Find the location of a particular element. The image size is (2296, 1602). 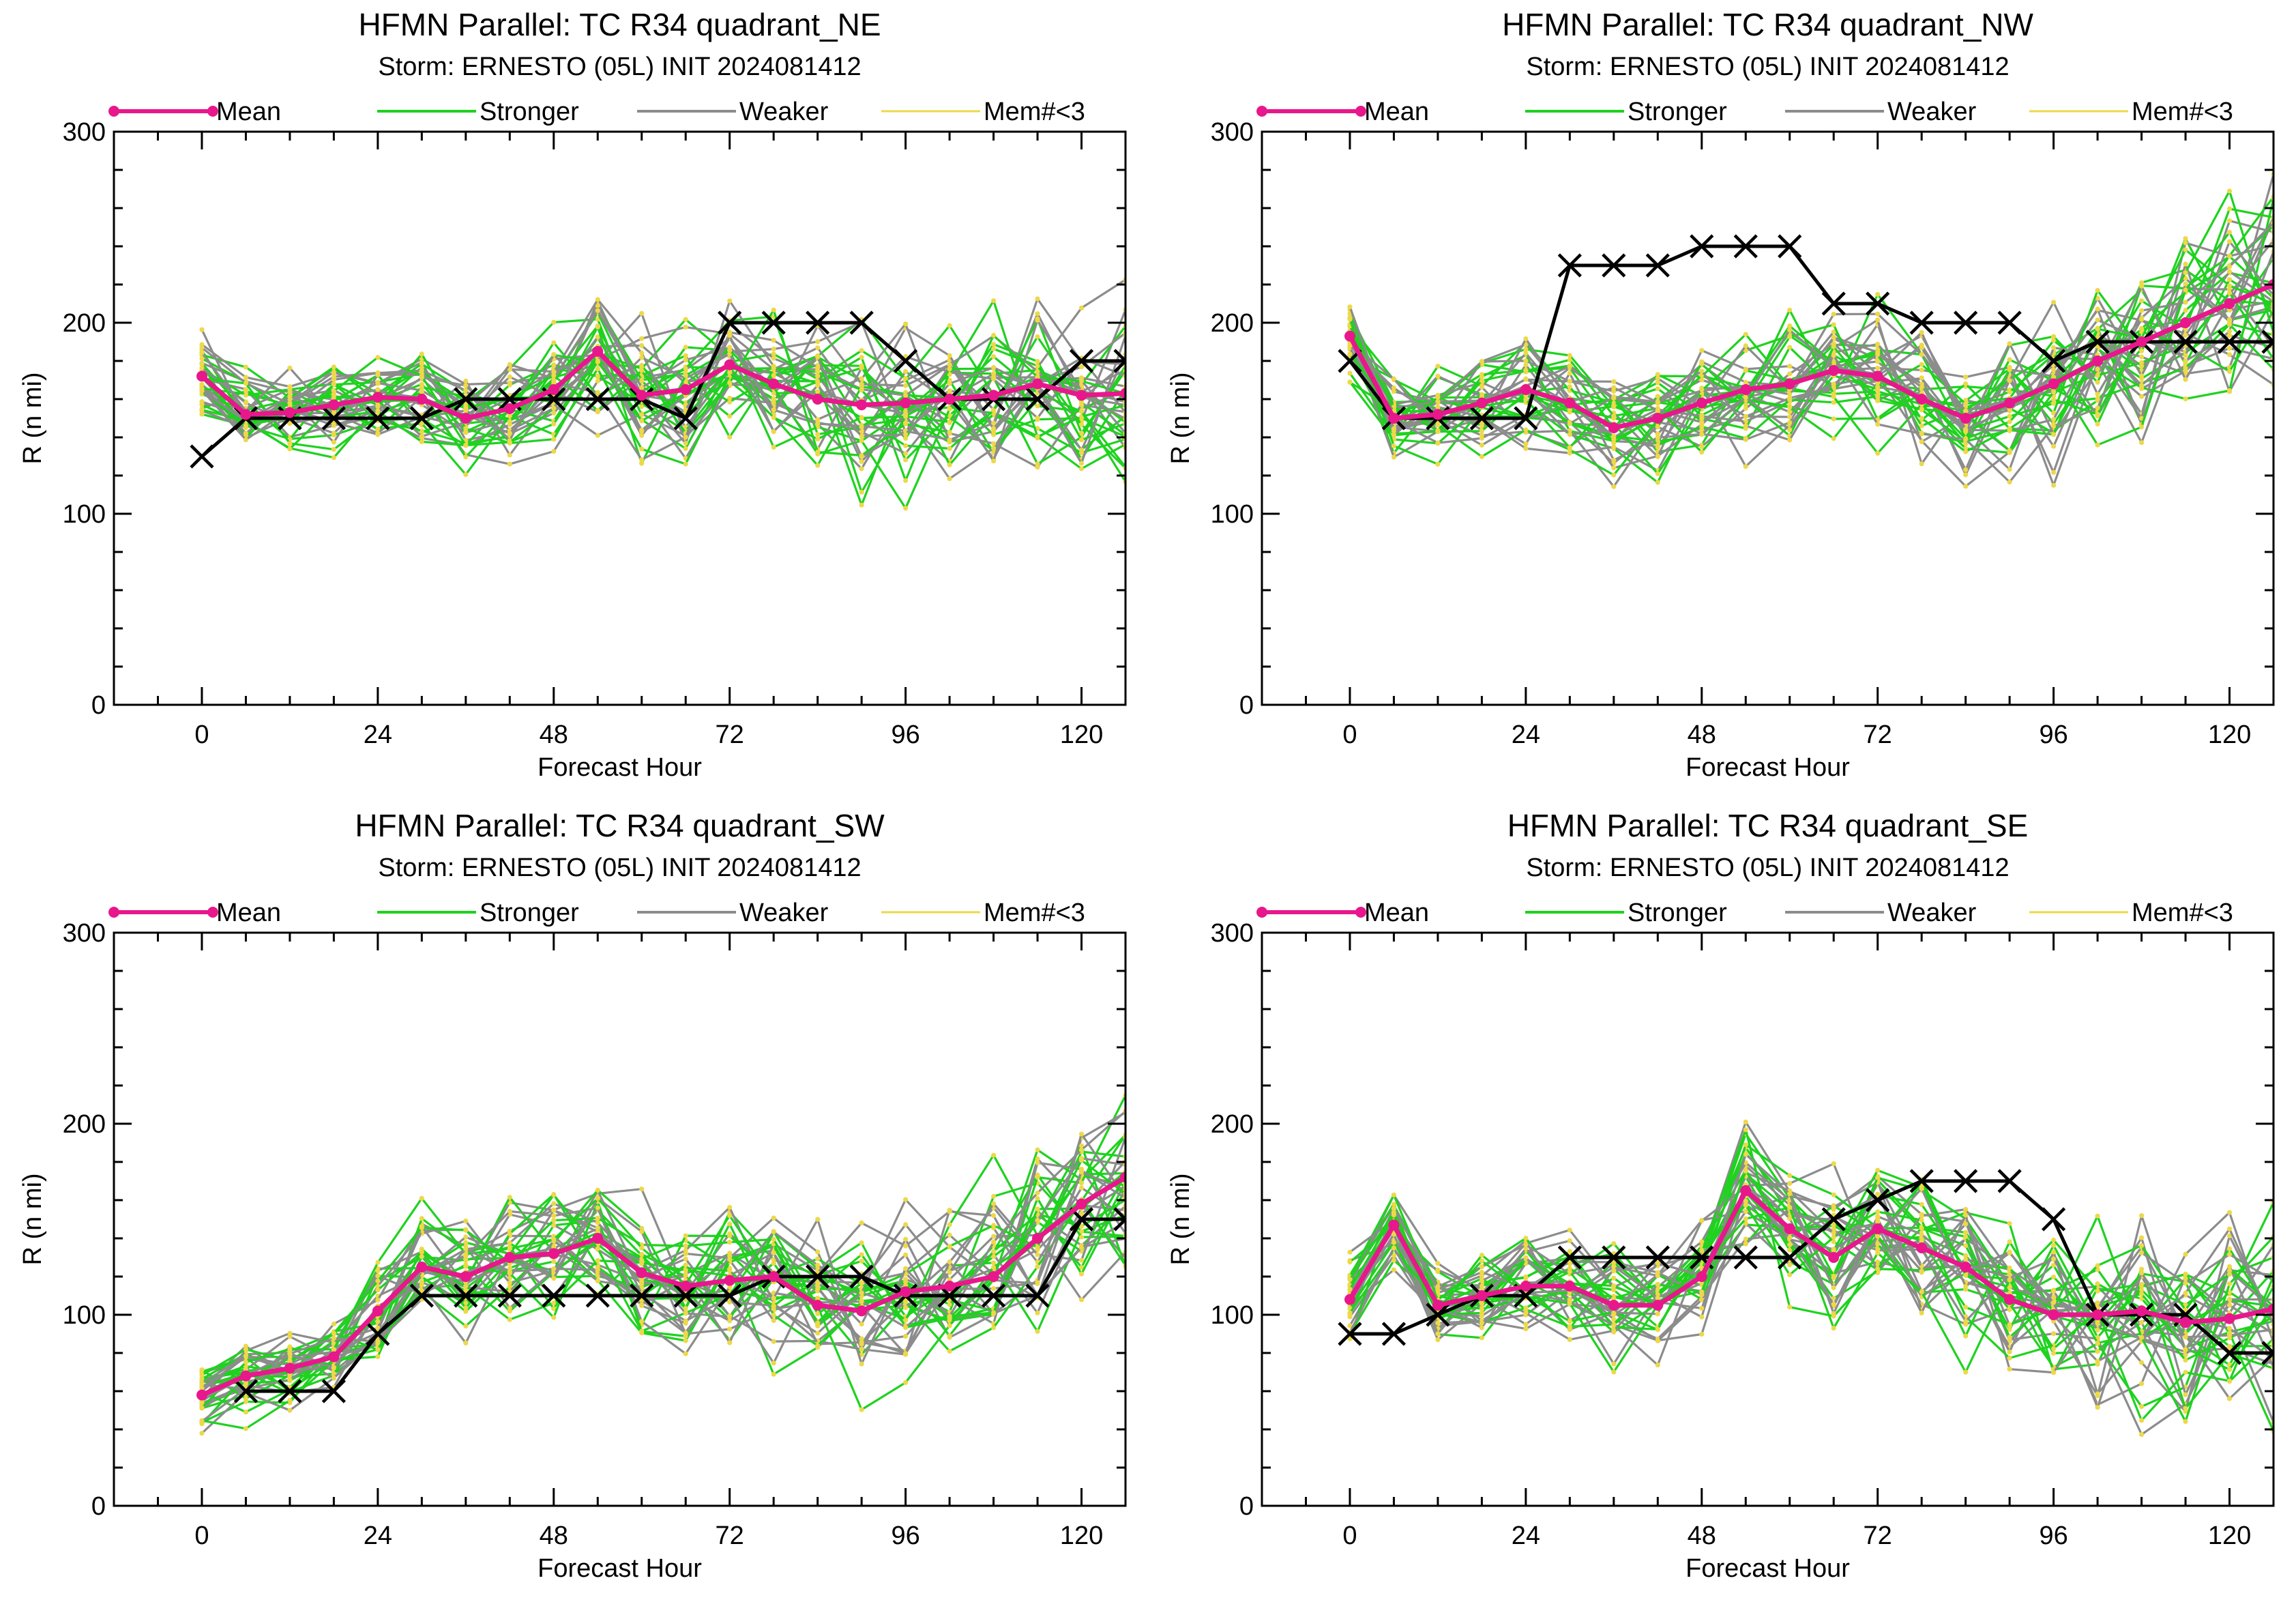

legend-label-small: Mem#<3 is located at coordinates (2183, 913).